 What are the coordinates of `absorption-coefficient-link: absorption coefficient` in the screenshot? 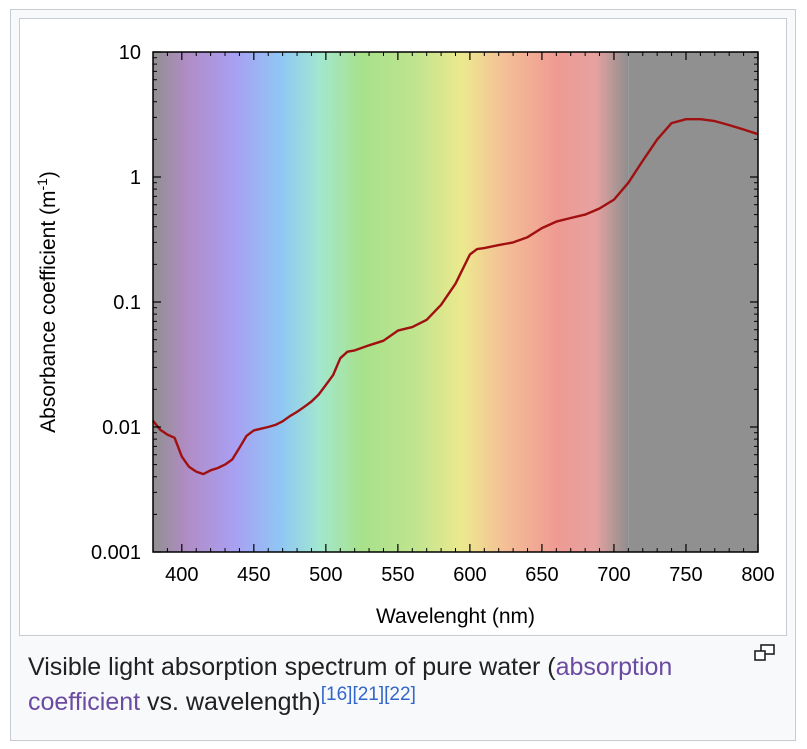 It's located at (350, 684).